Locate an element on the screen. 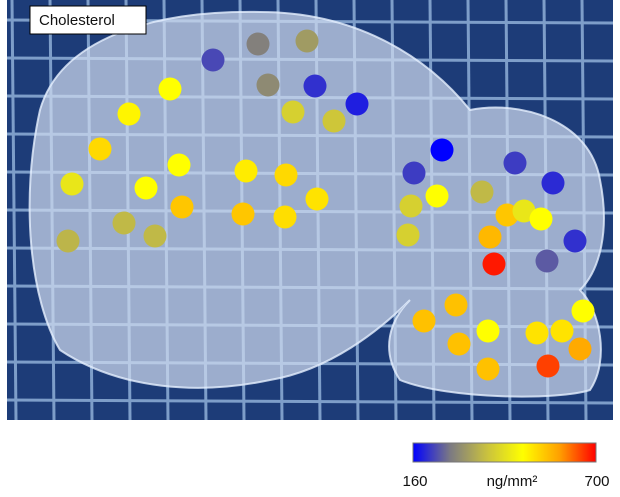  chart-title: Cholesterol is located at coordinates (77, 20).